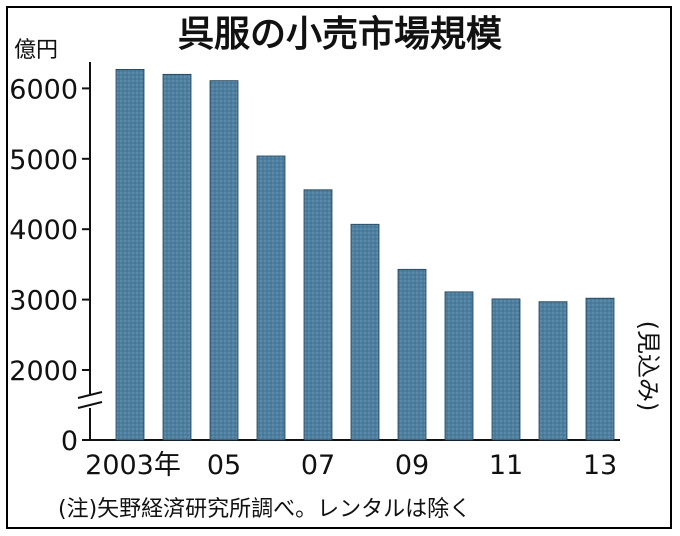  I want to click on x-tick-label: 2003年, so click(133, 465).